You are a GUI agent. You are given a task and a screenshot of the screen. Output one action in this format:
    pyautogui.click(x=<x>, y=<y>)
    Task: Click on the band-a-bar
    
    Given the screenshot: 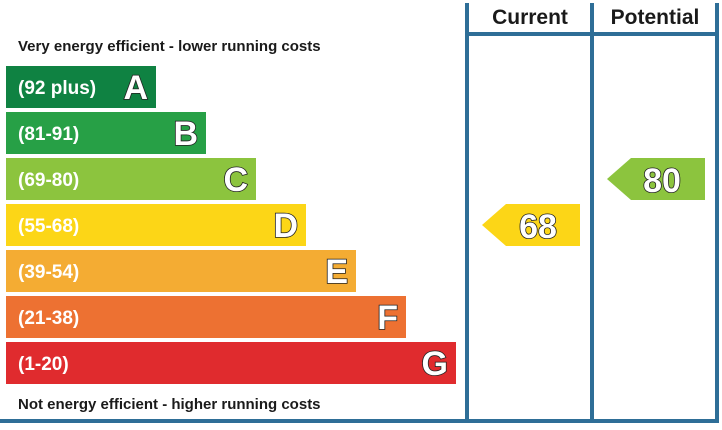 What is the action you would take?
    pyautogui.click(x=81, y=87)
    